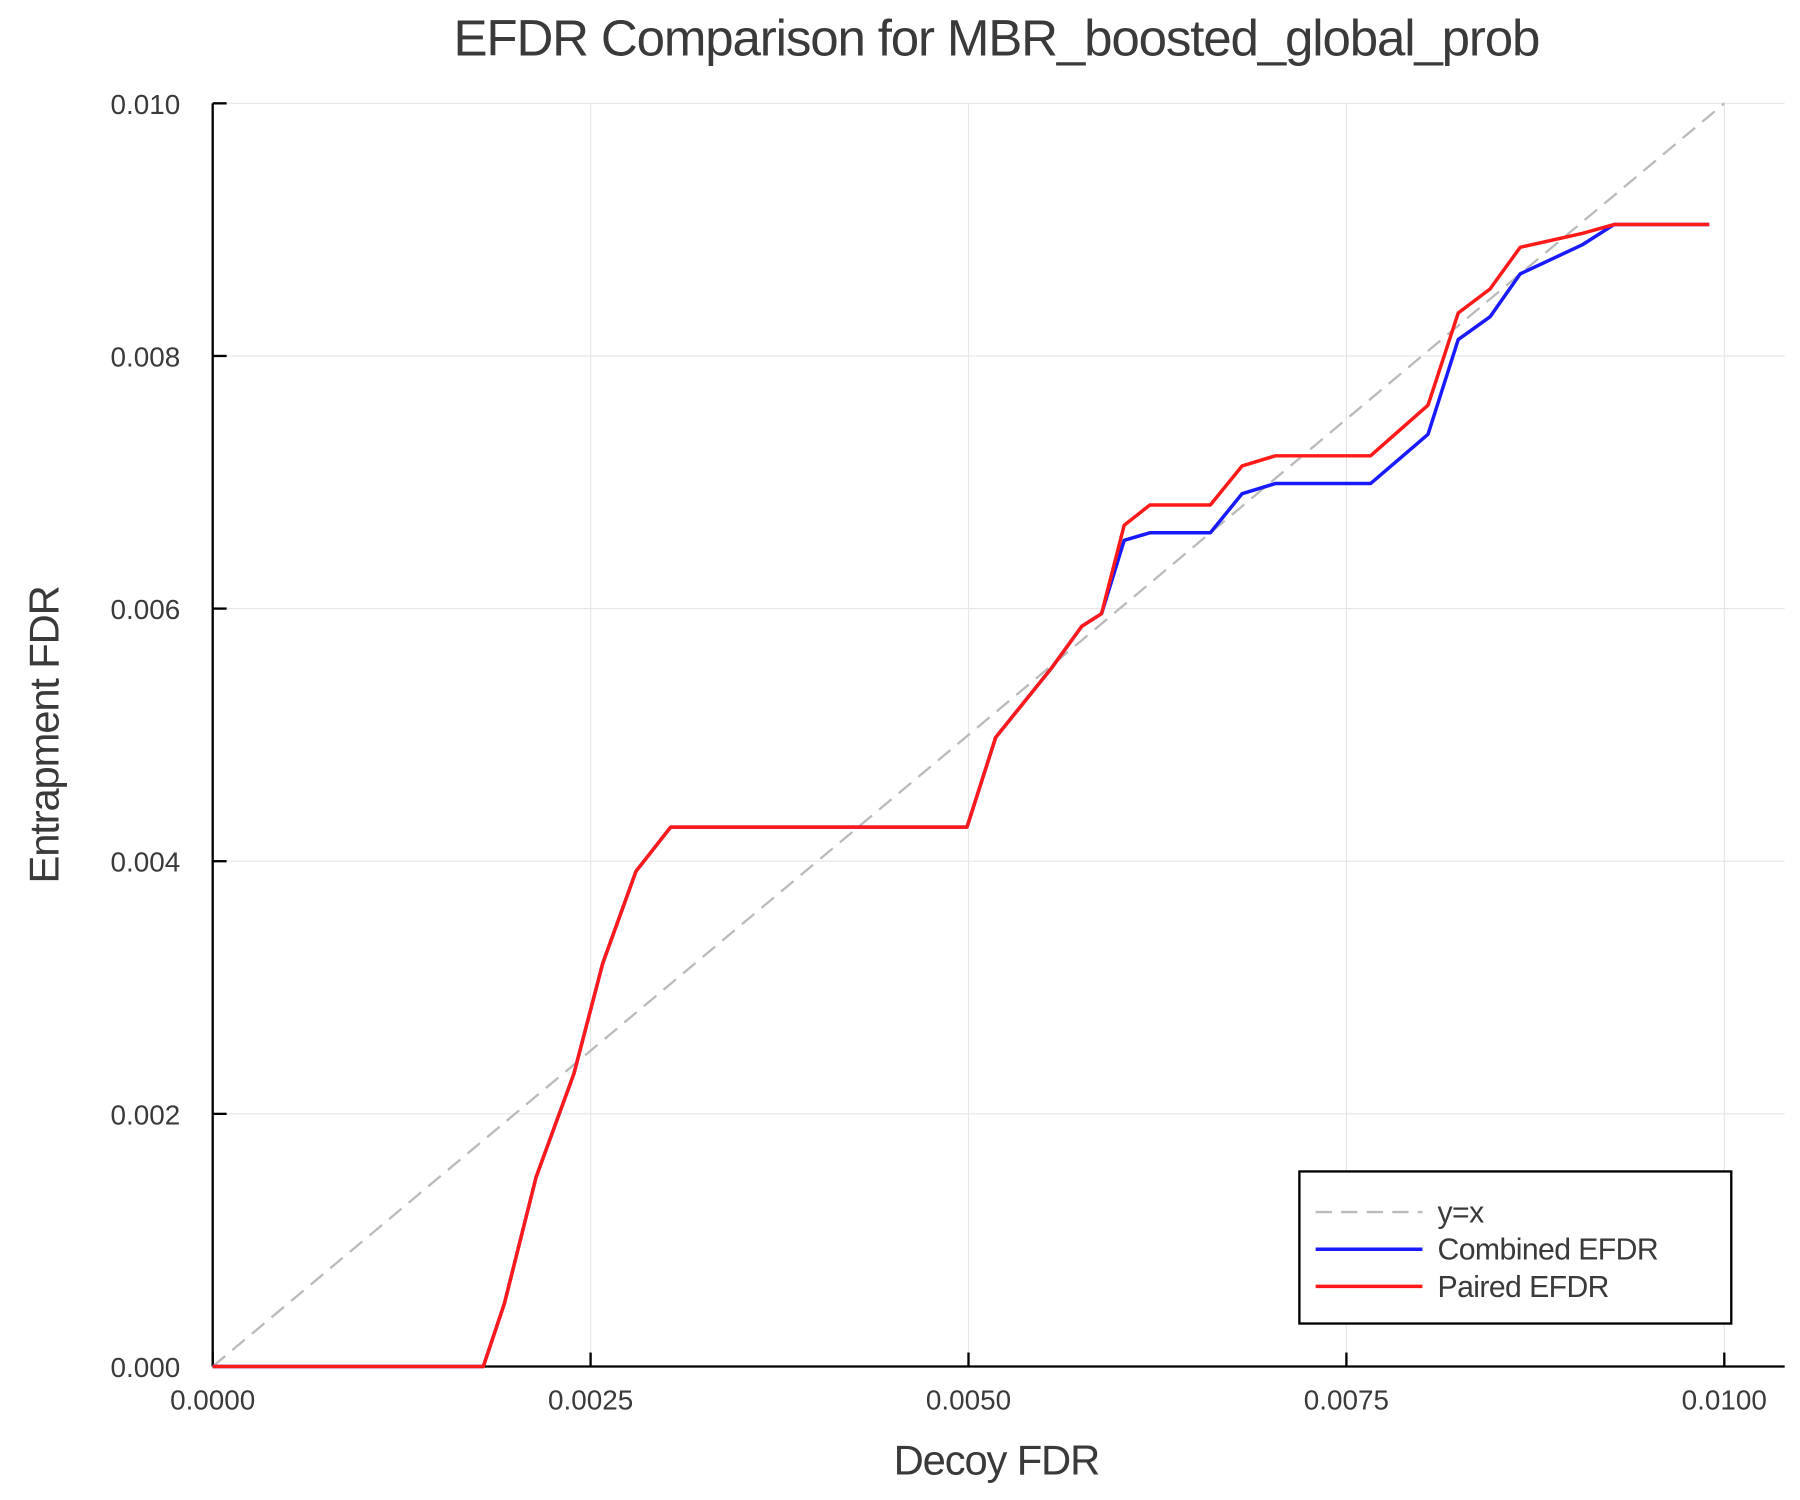 The image size is (1800, 1500). What do you see at coordinates (212, 1399) in the screenshot?
I see `x-tick-label: 0.0000` at bounding box center [212, 1399].